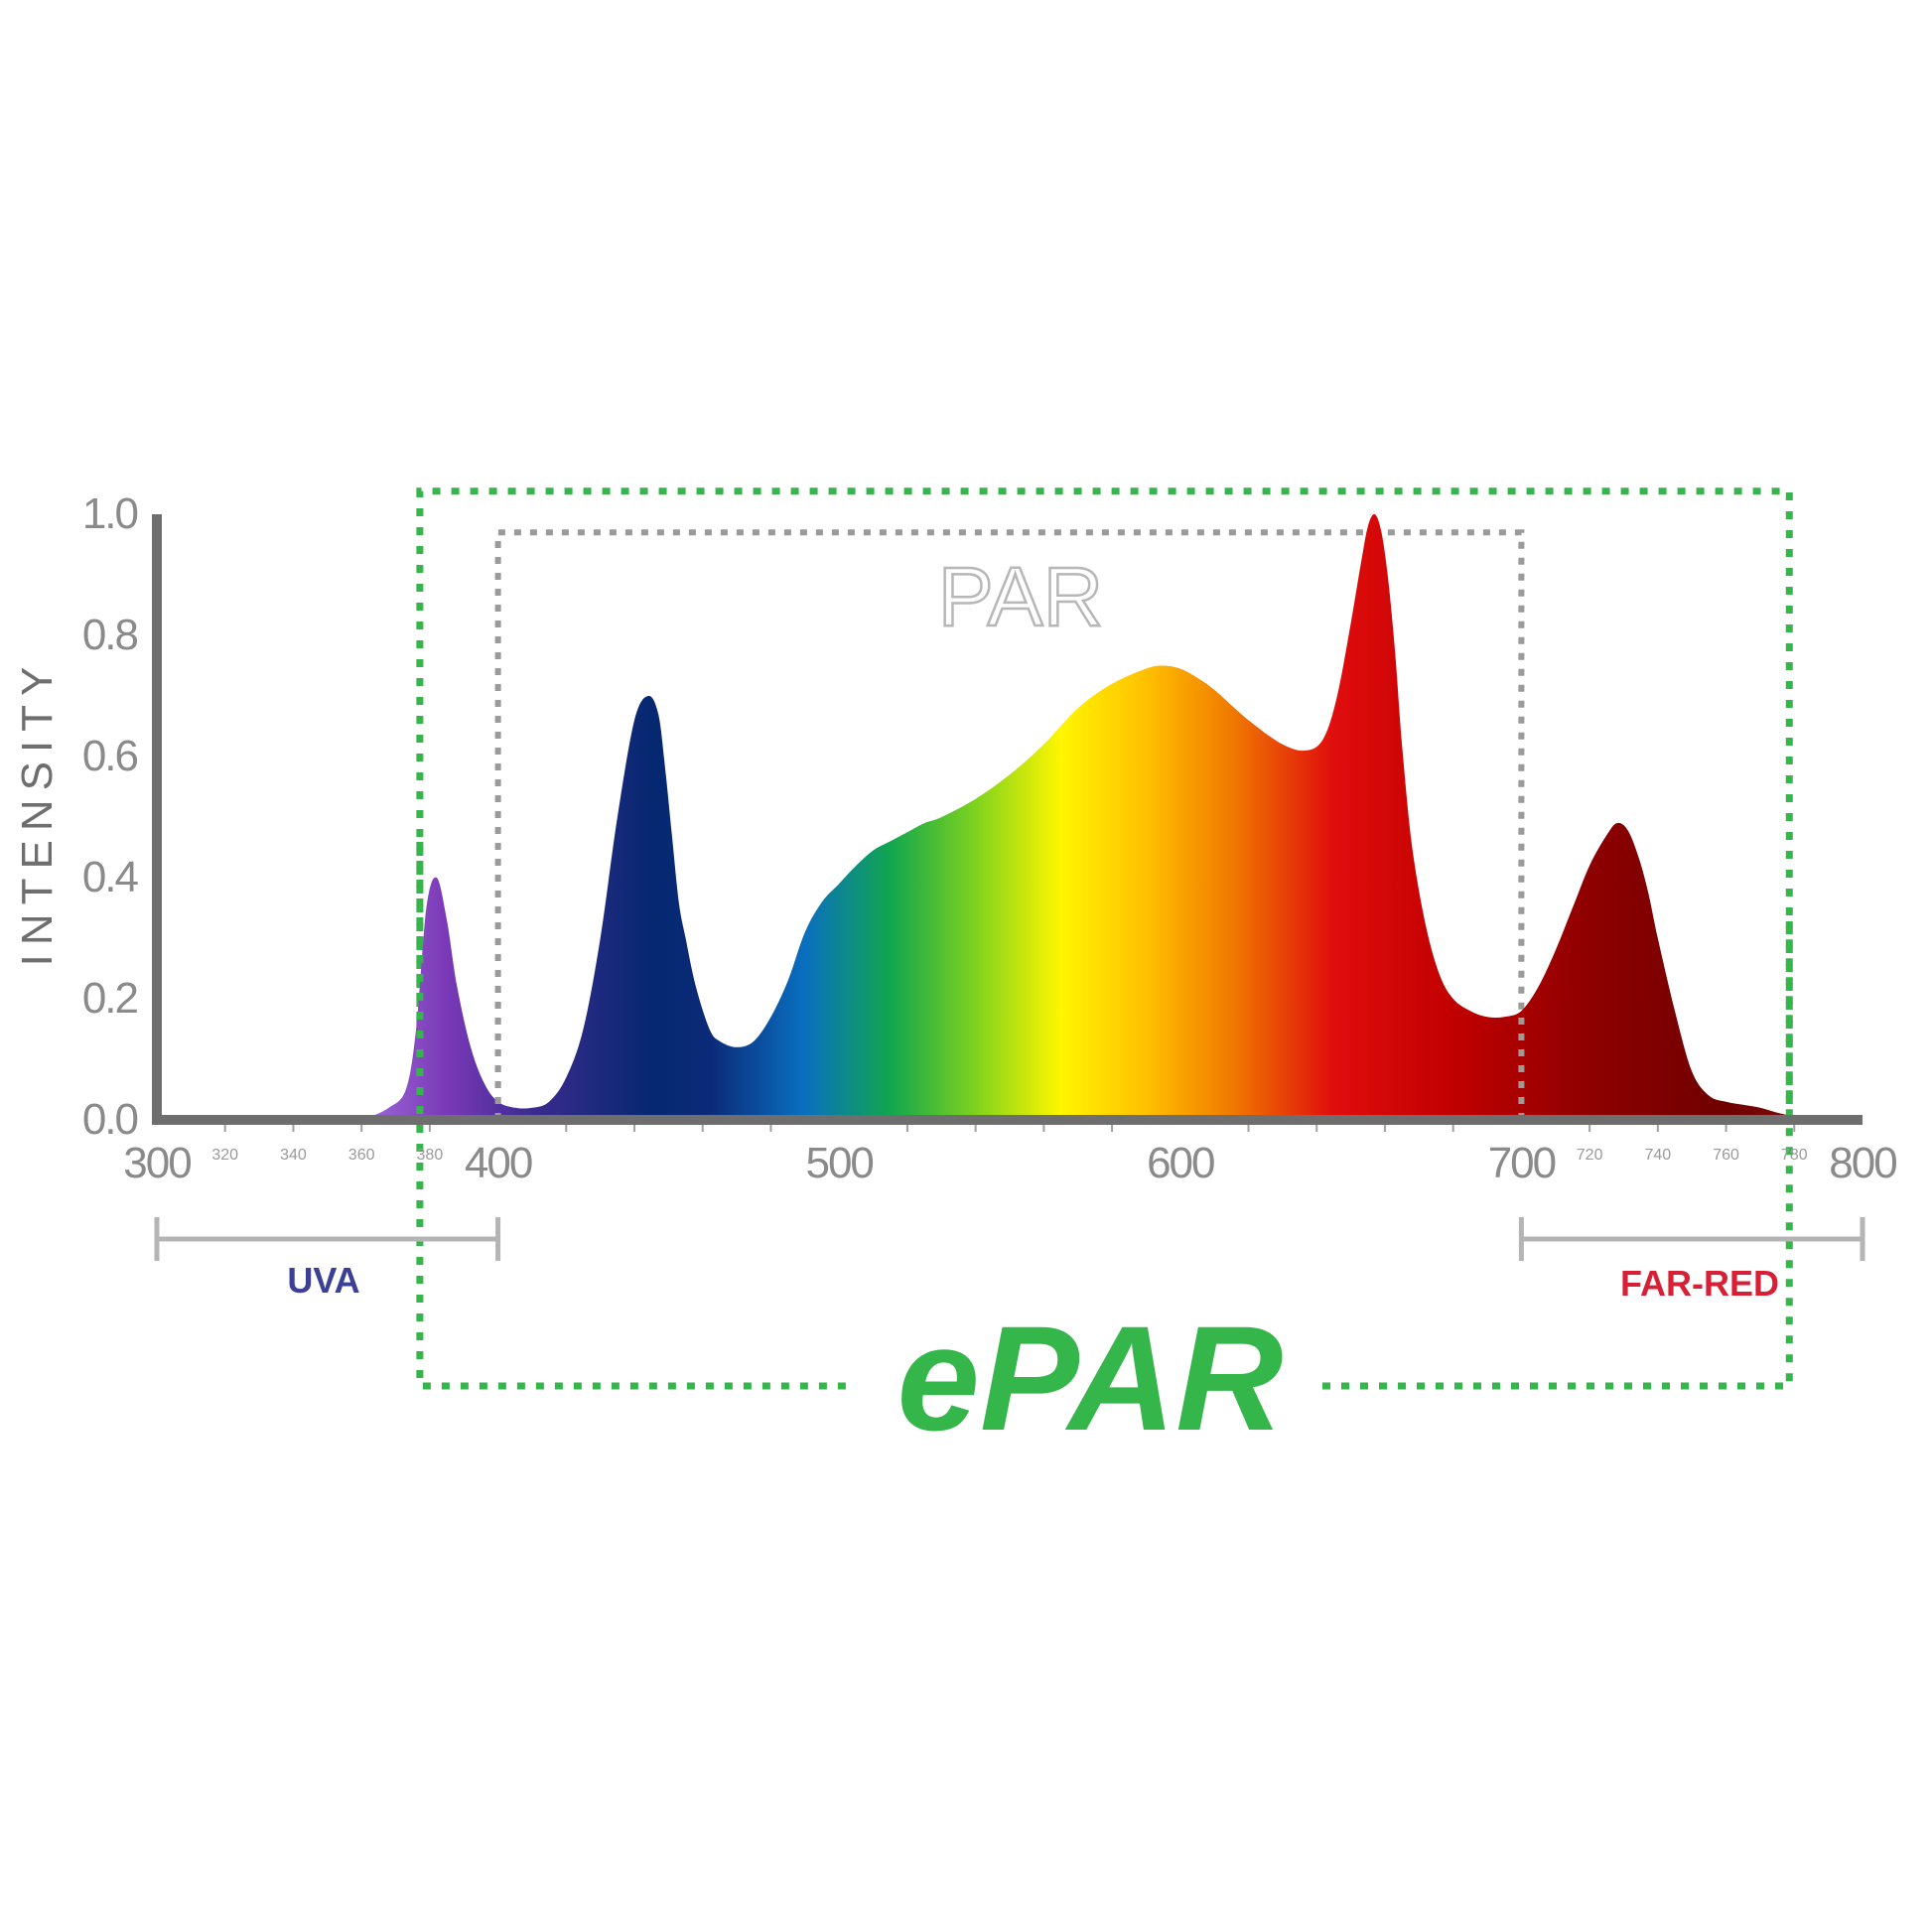 Image resolution: width=1932 pixels, height=1932 pixels. I want to click on y-axis-ticks: 0.0 0.2 0.4 0.6 0.8 1.0, so click(111, 817).